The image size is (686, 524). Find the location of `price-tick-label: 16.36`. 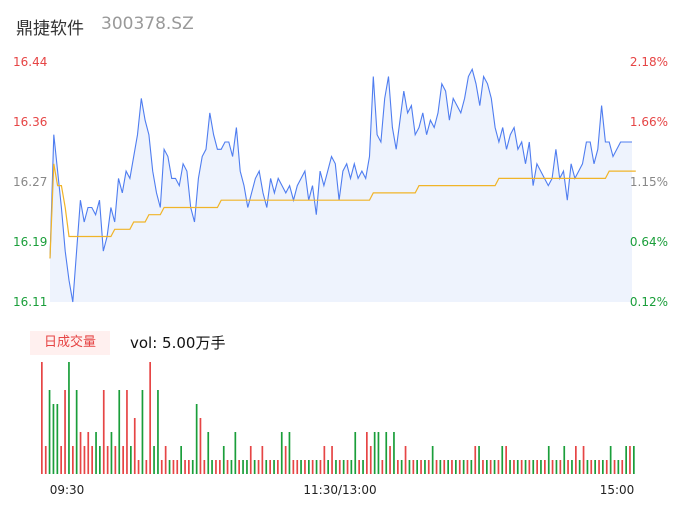

price-tick-label: 16.36 is located at coordinates (30, 122).